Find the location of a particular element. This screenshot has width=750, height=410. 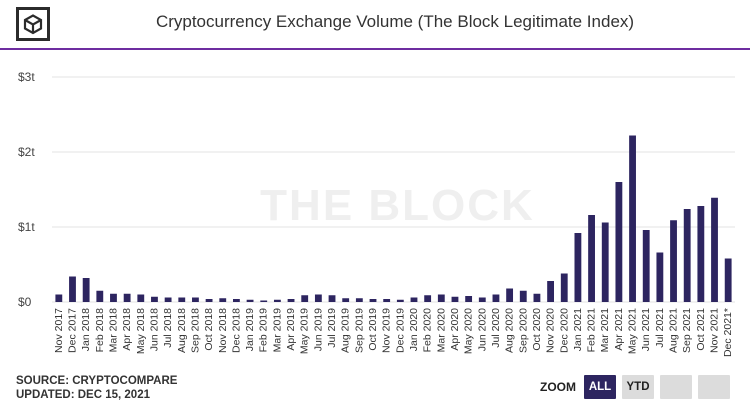

x-tick-label: Mar 2019 is located at coordinates (277, 330).